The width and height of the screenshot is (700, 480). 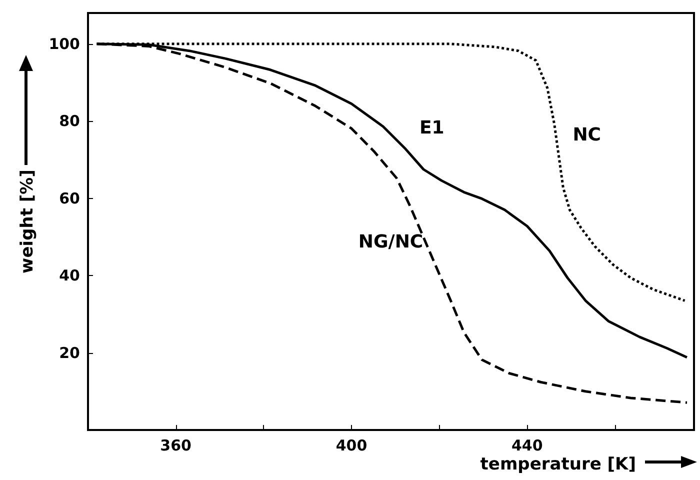 I want to click on y-tick-label: 80, so click(x=69, y=121).